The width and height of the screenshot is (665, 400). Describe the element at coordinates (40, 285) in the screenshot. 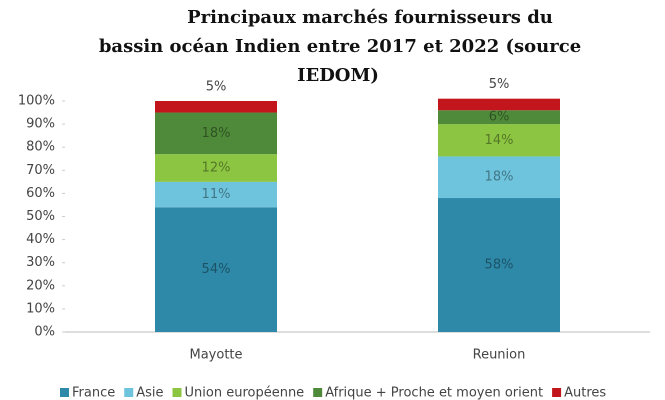

I see `y-tick-label: 20%` at that location.